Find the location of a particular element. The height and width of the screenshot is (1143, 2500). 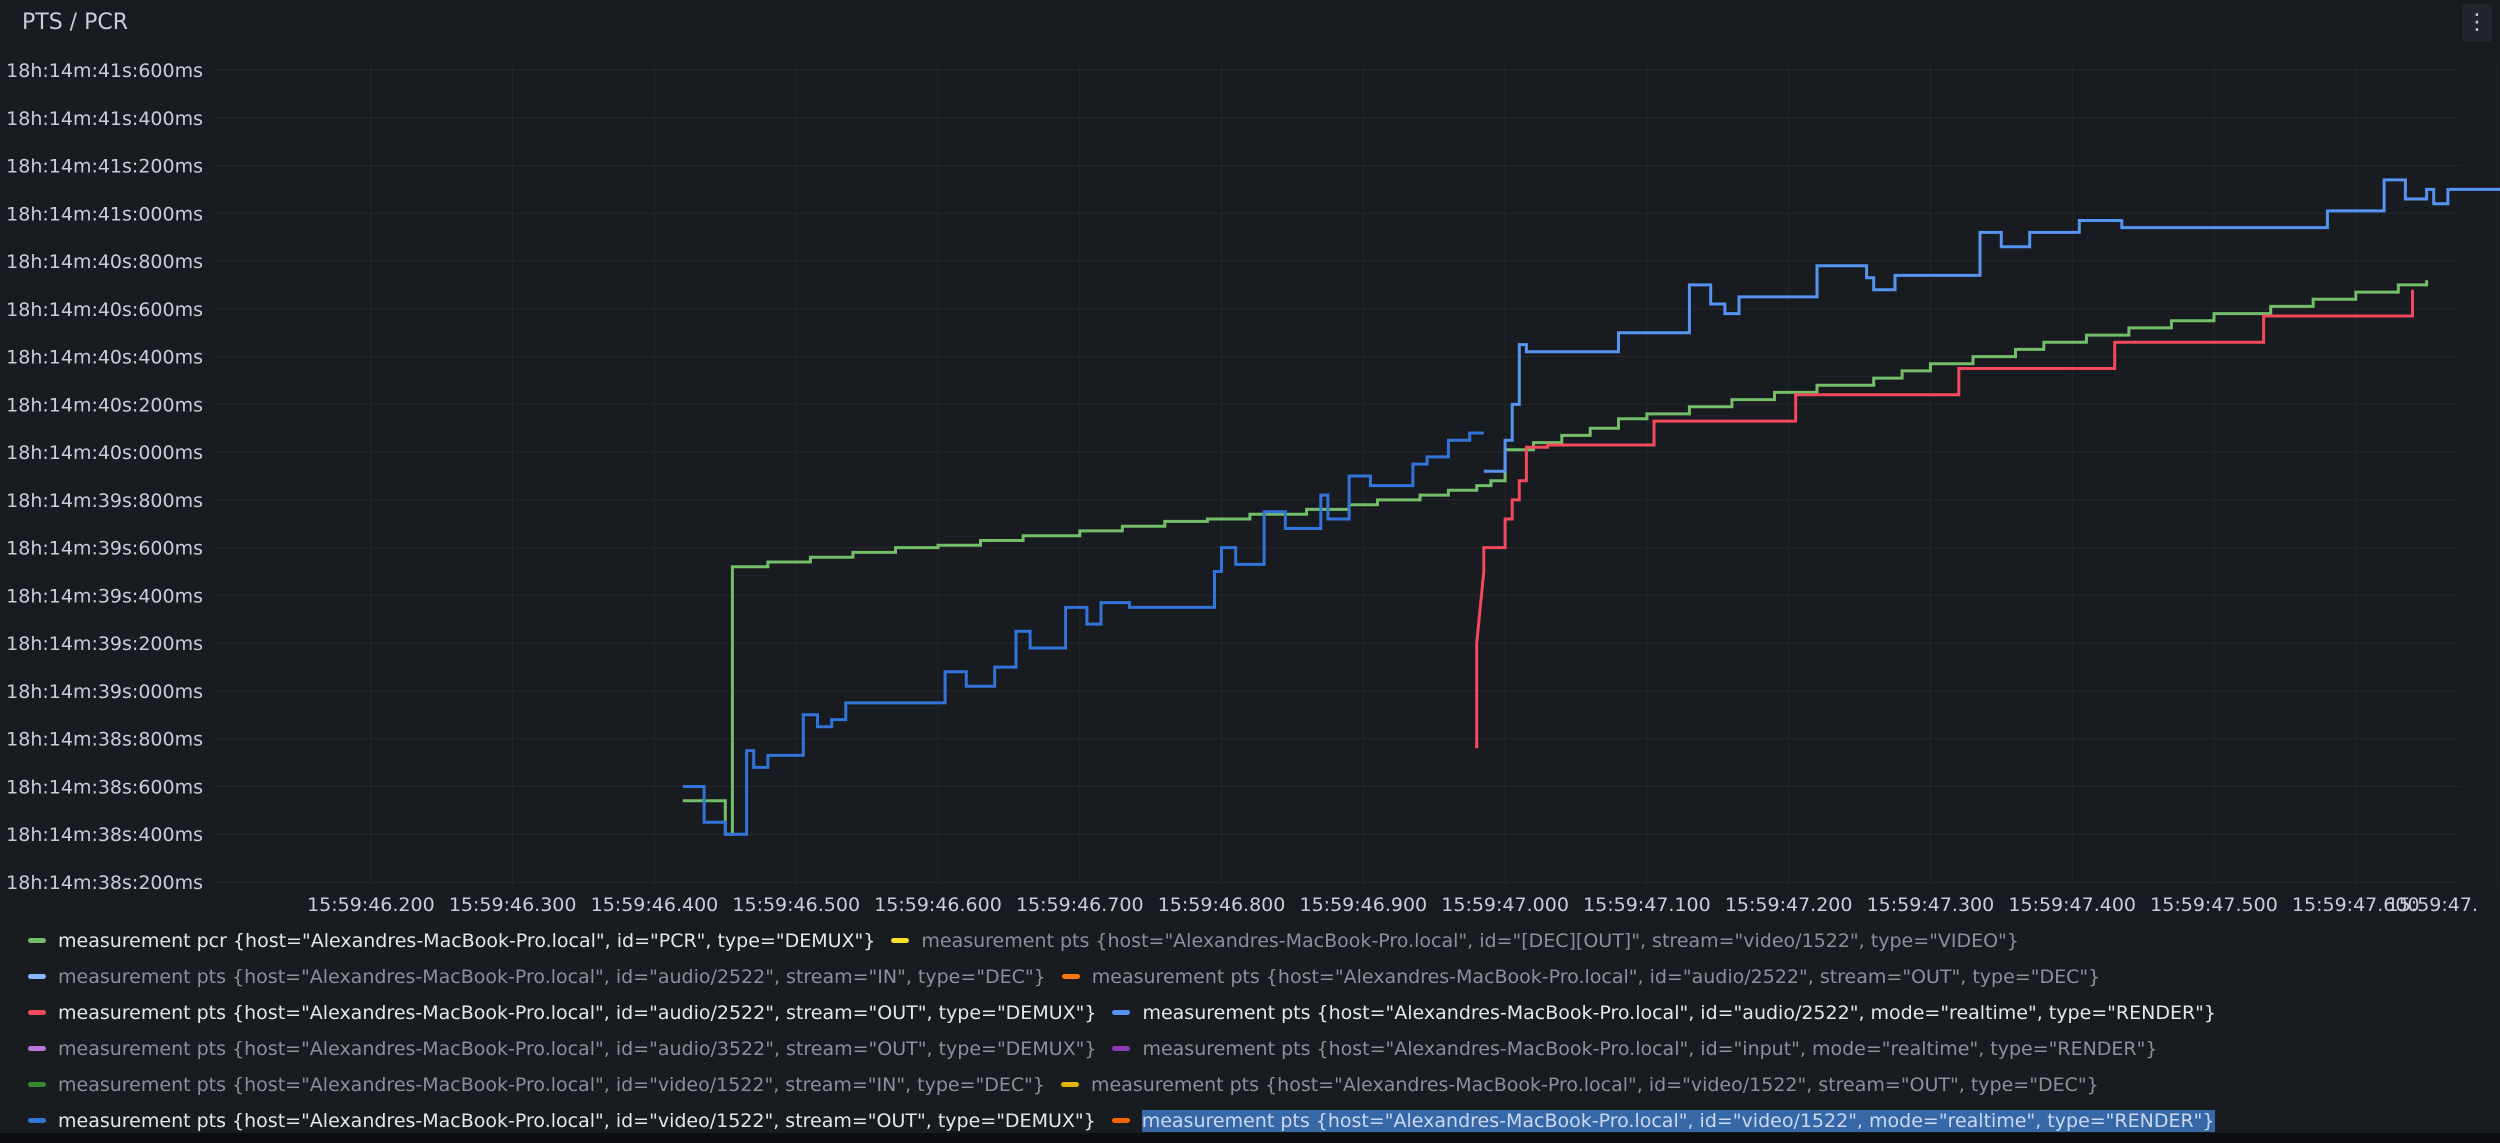

x-tick-label: 15:59:46.800 is located at coordinates (1222, 905).